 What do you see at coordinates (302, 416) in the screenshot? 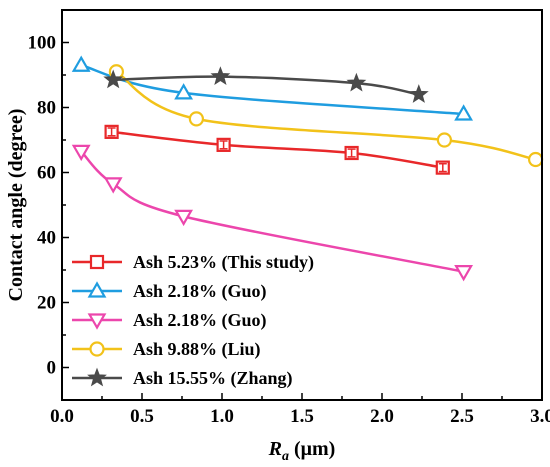
I see `x-tick-label: 1.5` at bounding box center [302, 416].